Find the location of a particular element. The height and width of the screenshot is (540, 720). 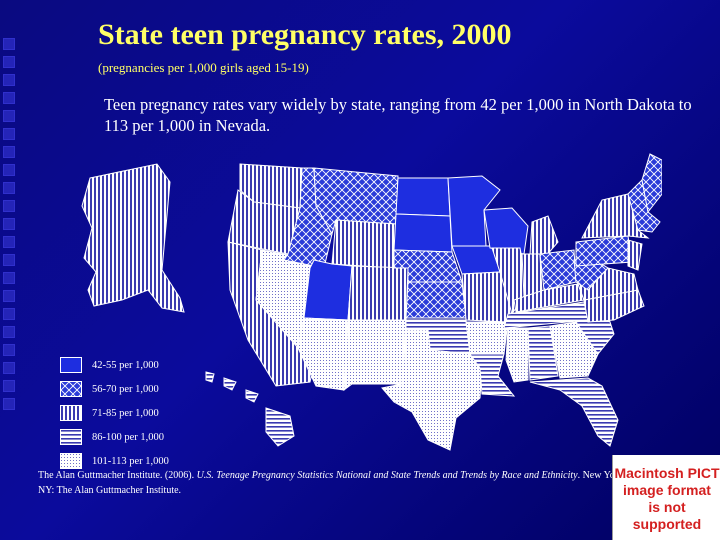

state-wisconsin is located at coordinates (506, 231).